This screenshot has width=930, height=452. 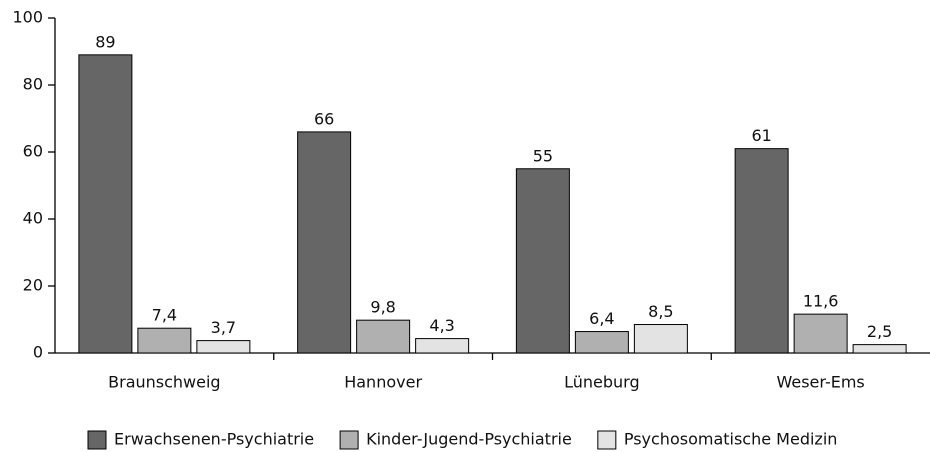 What do you see at coordinates (660, 311) in the screenshot?
I see `value-label: 8,5` at bounding box center [660, 311].